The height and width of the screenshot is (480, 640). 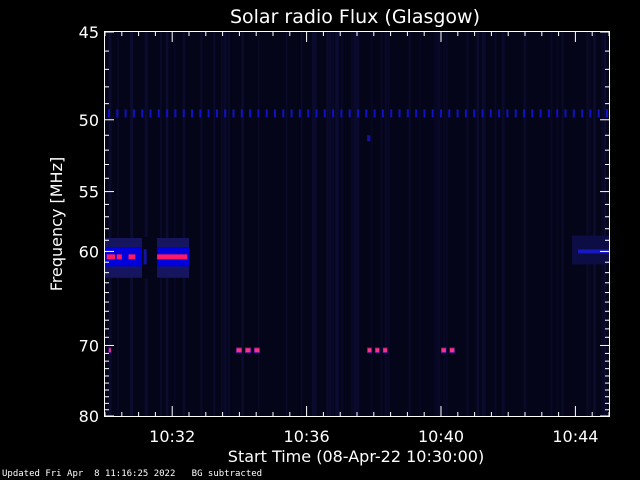 I want to click on x-tick-label: 10:40, so click(x=441, y=436).